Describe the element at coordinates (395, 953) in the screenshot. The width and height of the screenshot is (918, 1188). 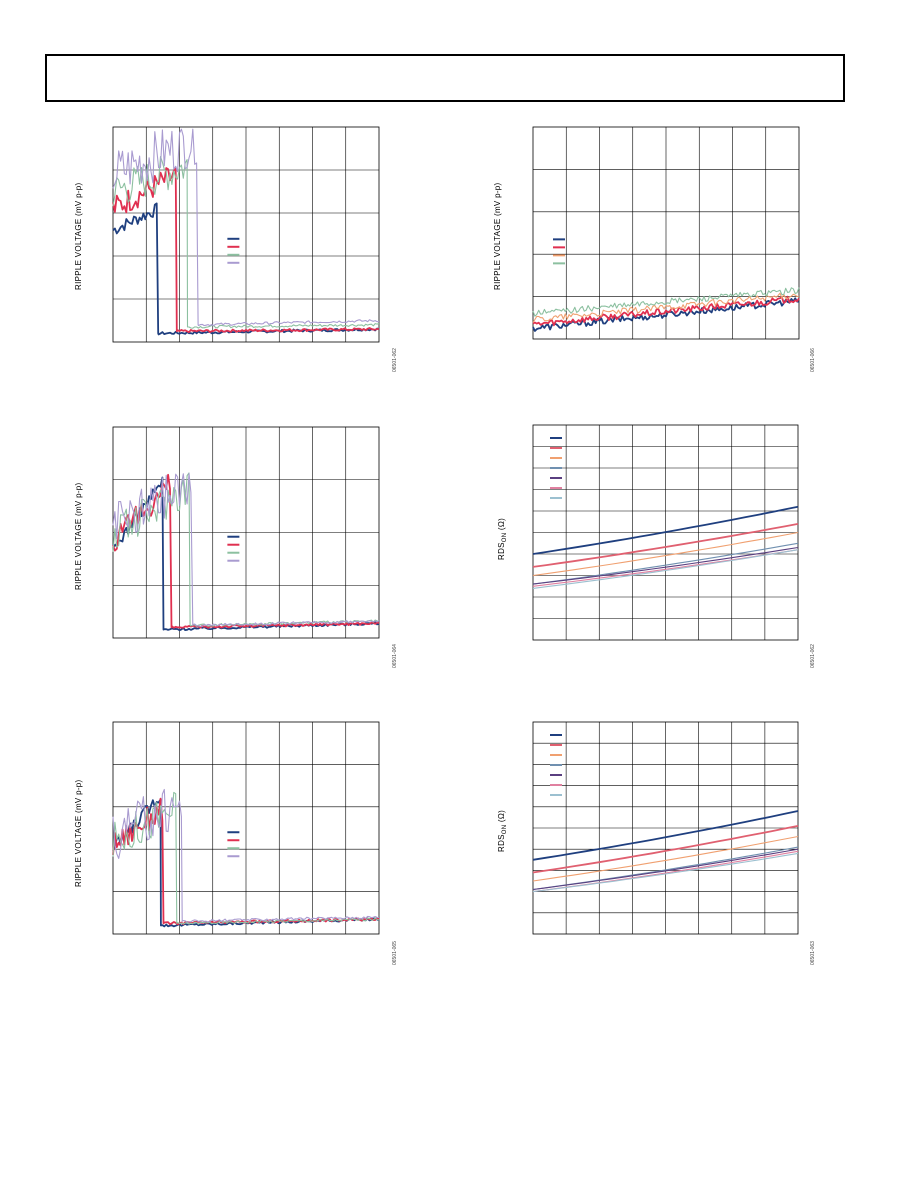
I see `figure-code: 06501-065` at that location.